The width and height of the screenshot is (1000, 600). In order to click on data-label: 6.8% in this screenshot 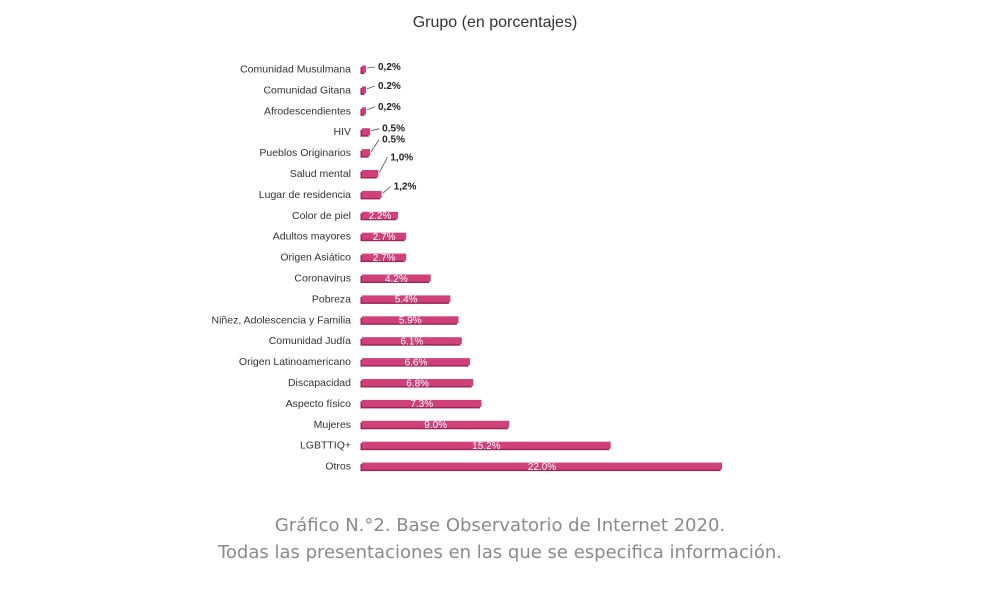, I will do `click(417, 383)`.